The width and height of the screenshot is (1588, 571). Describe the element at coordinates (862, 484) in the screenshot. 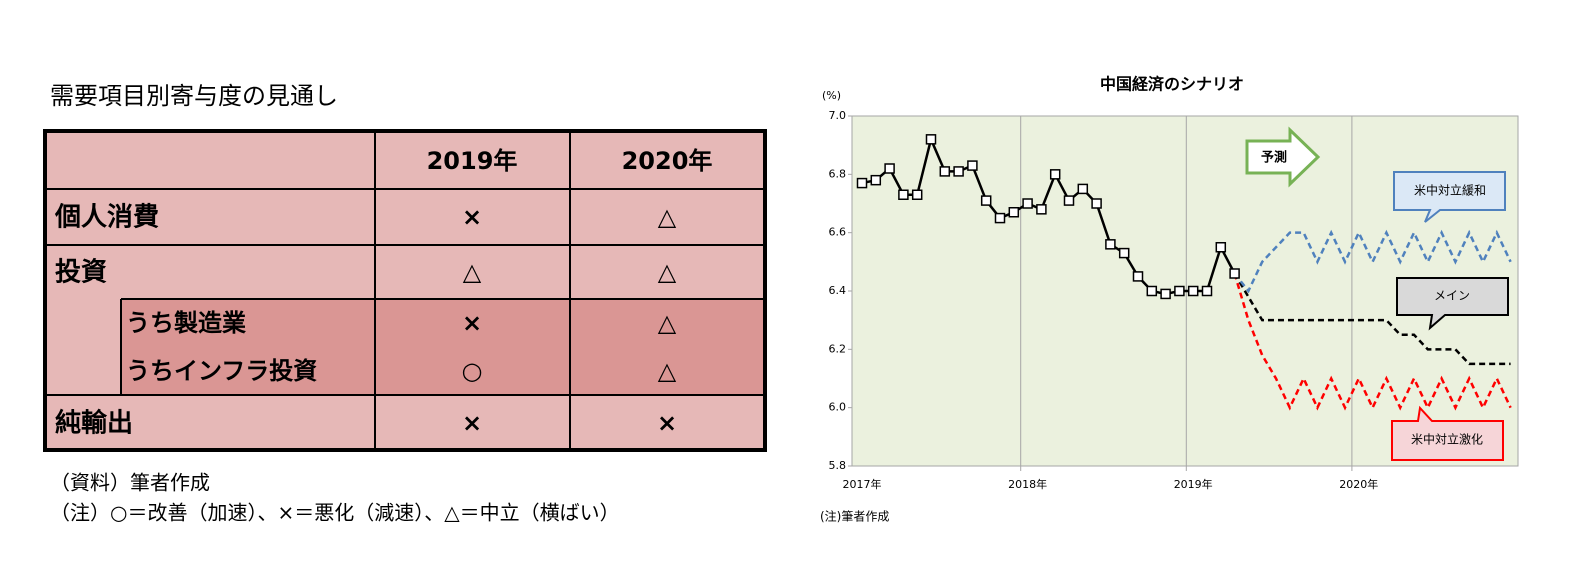

I see `x-tick-label: 2017年` at that location.